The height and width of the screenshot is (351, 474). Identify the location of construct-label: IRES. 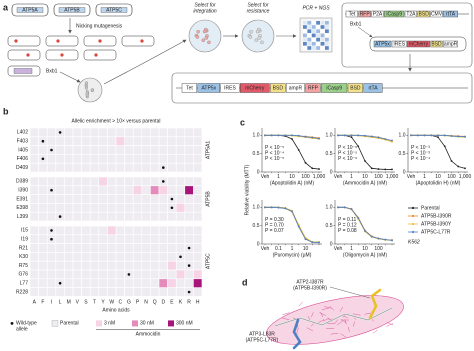
(230, 89).